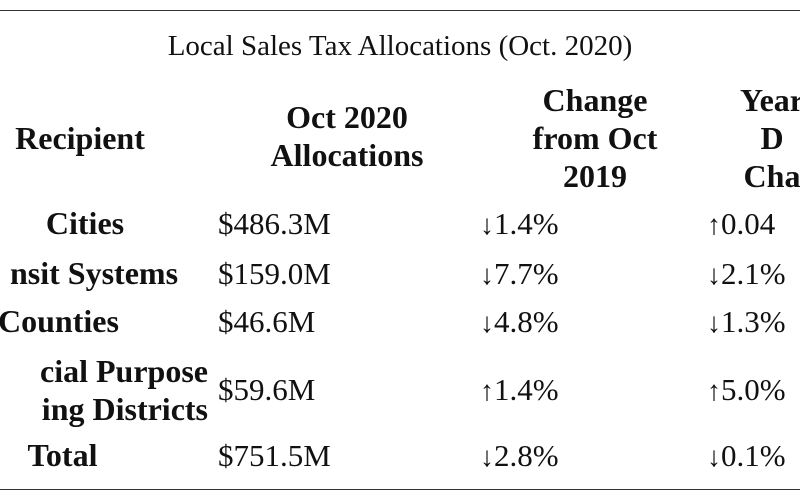  I want to click on header-ytd-line-3: Cha, so click(771, 176).